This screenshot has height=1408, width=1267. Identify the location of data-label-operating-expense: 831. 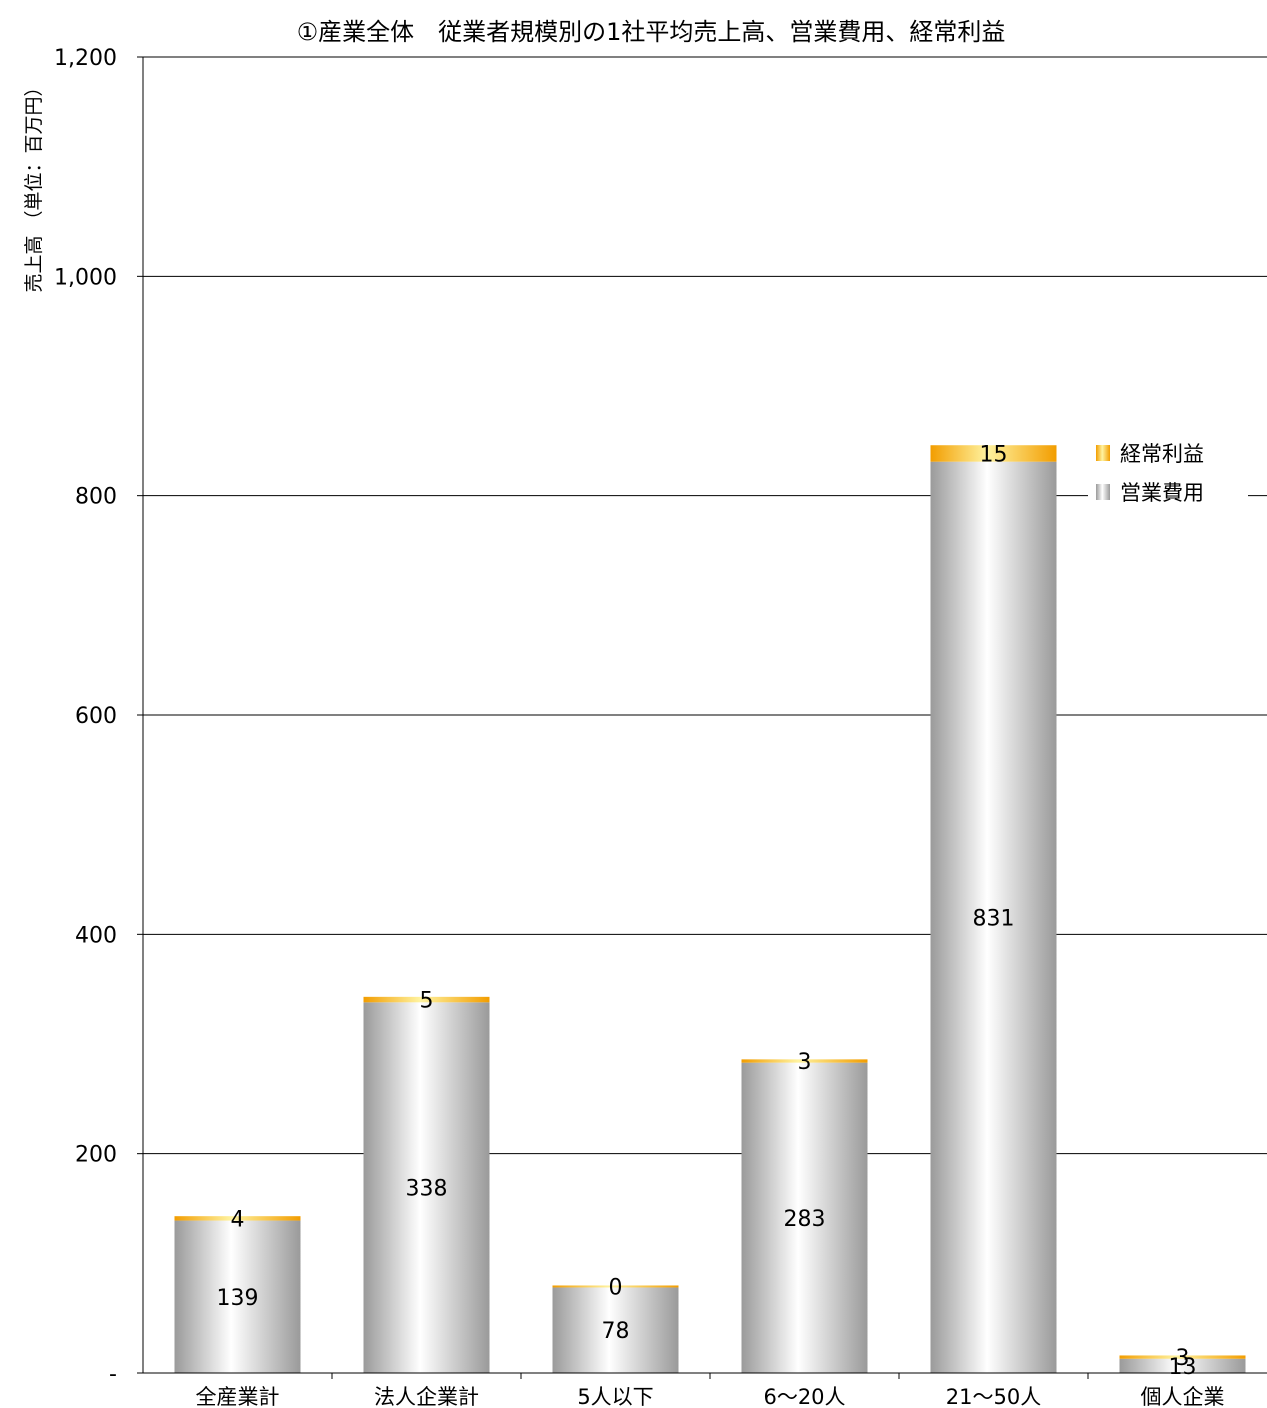
(994, 918).